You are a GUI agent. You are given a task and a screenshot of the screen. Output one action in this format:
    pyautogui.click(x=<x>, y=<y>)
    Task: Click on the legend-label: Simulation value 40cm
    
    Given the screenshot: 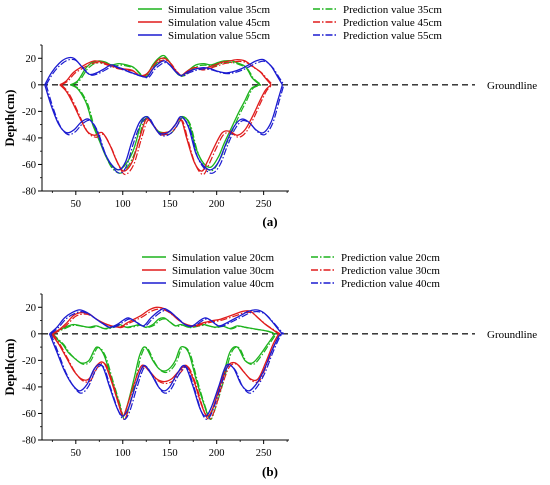 What is the action you would take?
    pyautogui.click(x=223, y=284)
    